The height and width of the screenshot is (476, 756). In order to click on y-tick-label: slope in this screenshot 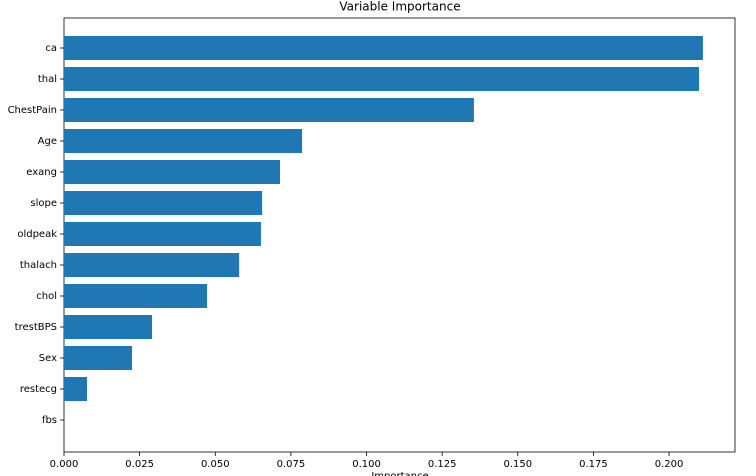, I will do `click(43, 203)`.